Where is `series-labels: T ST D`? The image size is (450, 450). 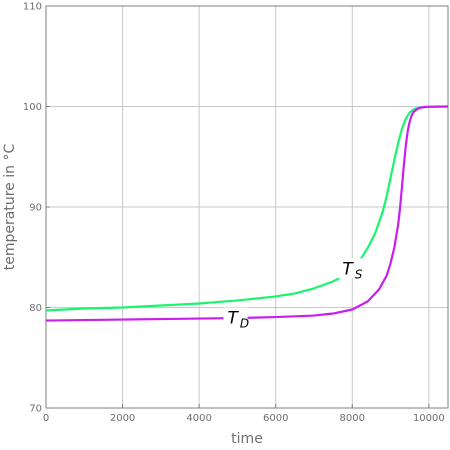
series-labels: T ST D is located at coordinates (293, 294).